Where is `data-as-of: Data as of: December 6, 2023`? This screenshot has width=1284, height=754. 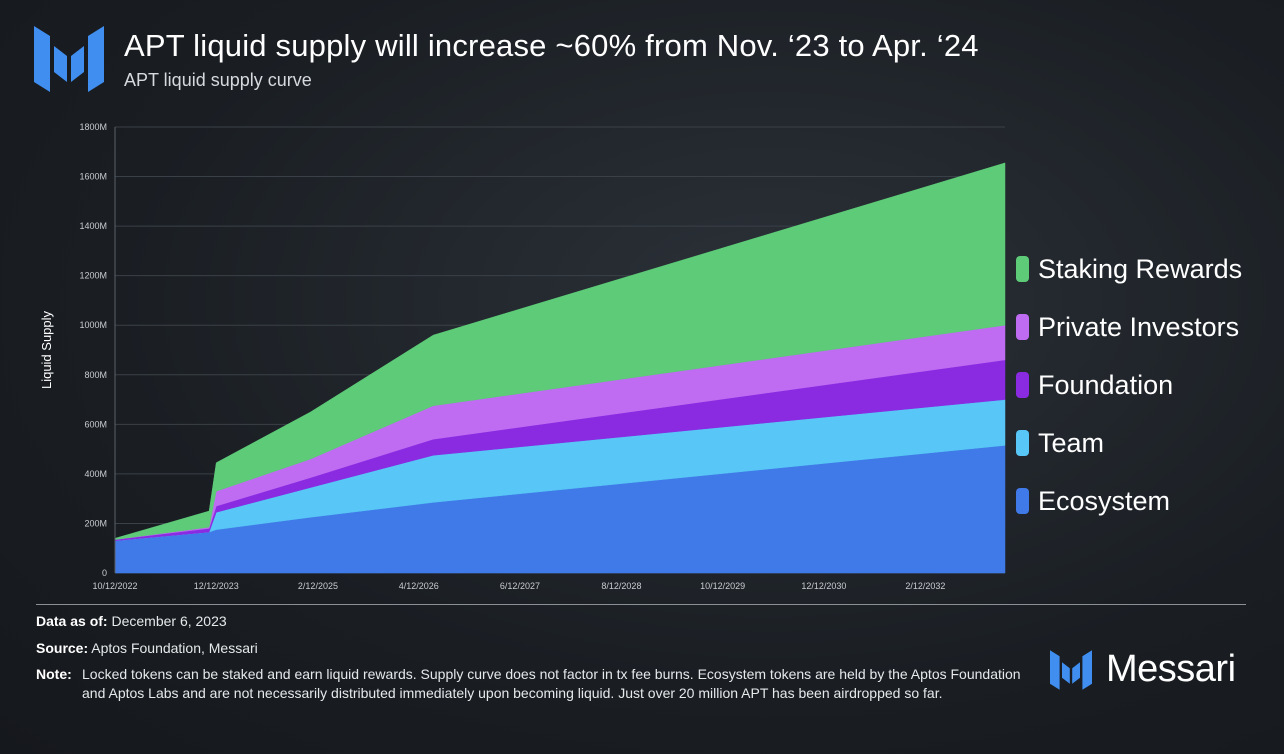
data-as-of: Data as of: December 6, 2023 is located at coordinates (131, 621).